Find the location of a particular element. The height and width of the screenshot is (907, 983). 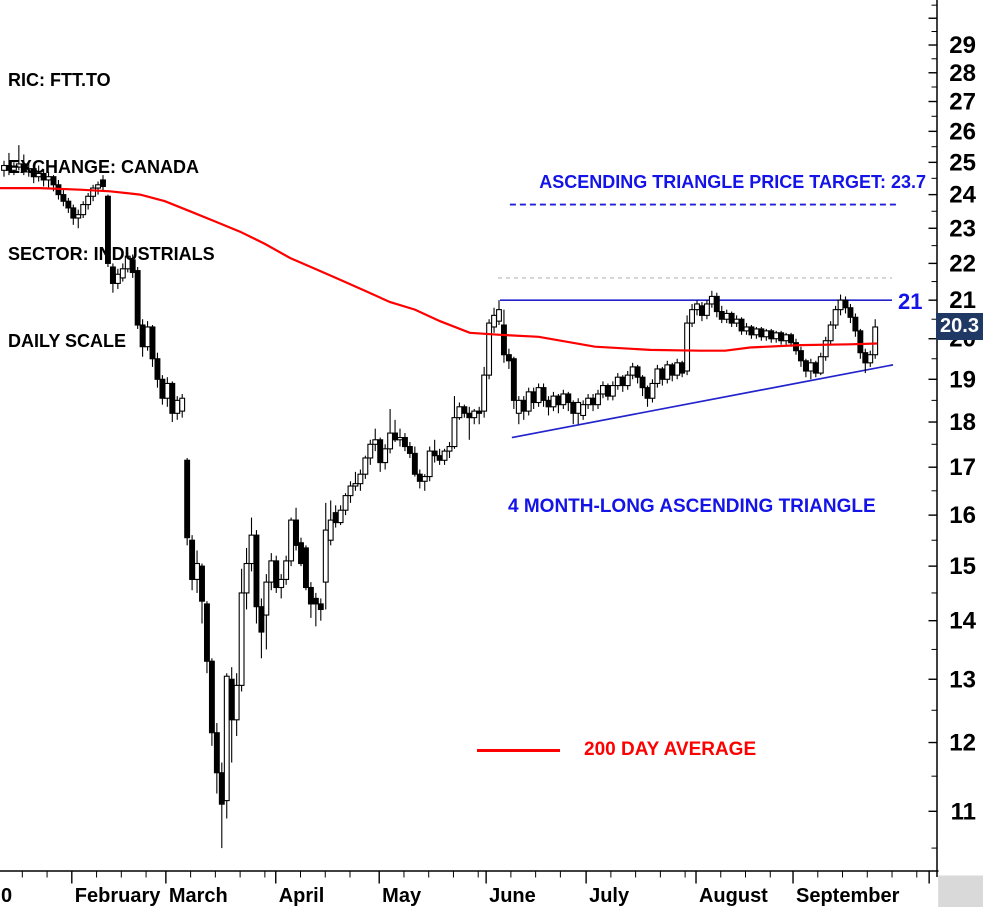

header-ric: RIC: FTT.TO is located at coordinates (59, 80).